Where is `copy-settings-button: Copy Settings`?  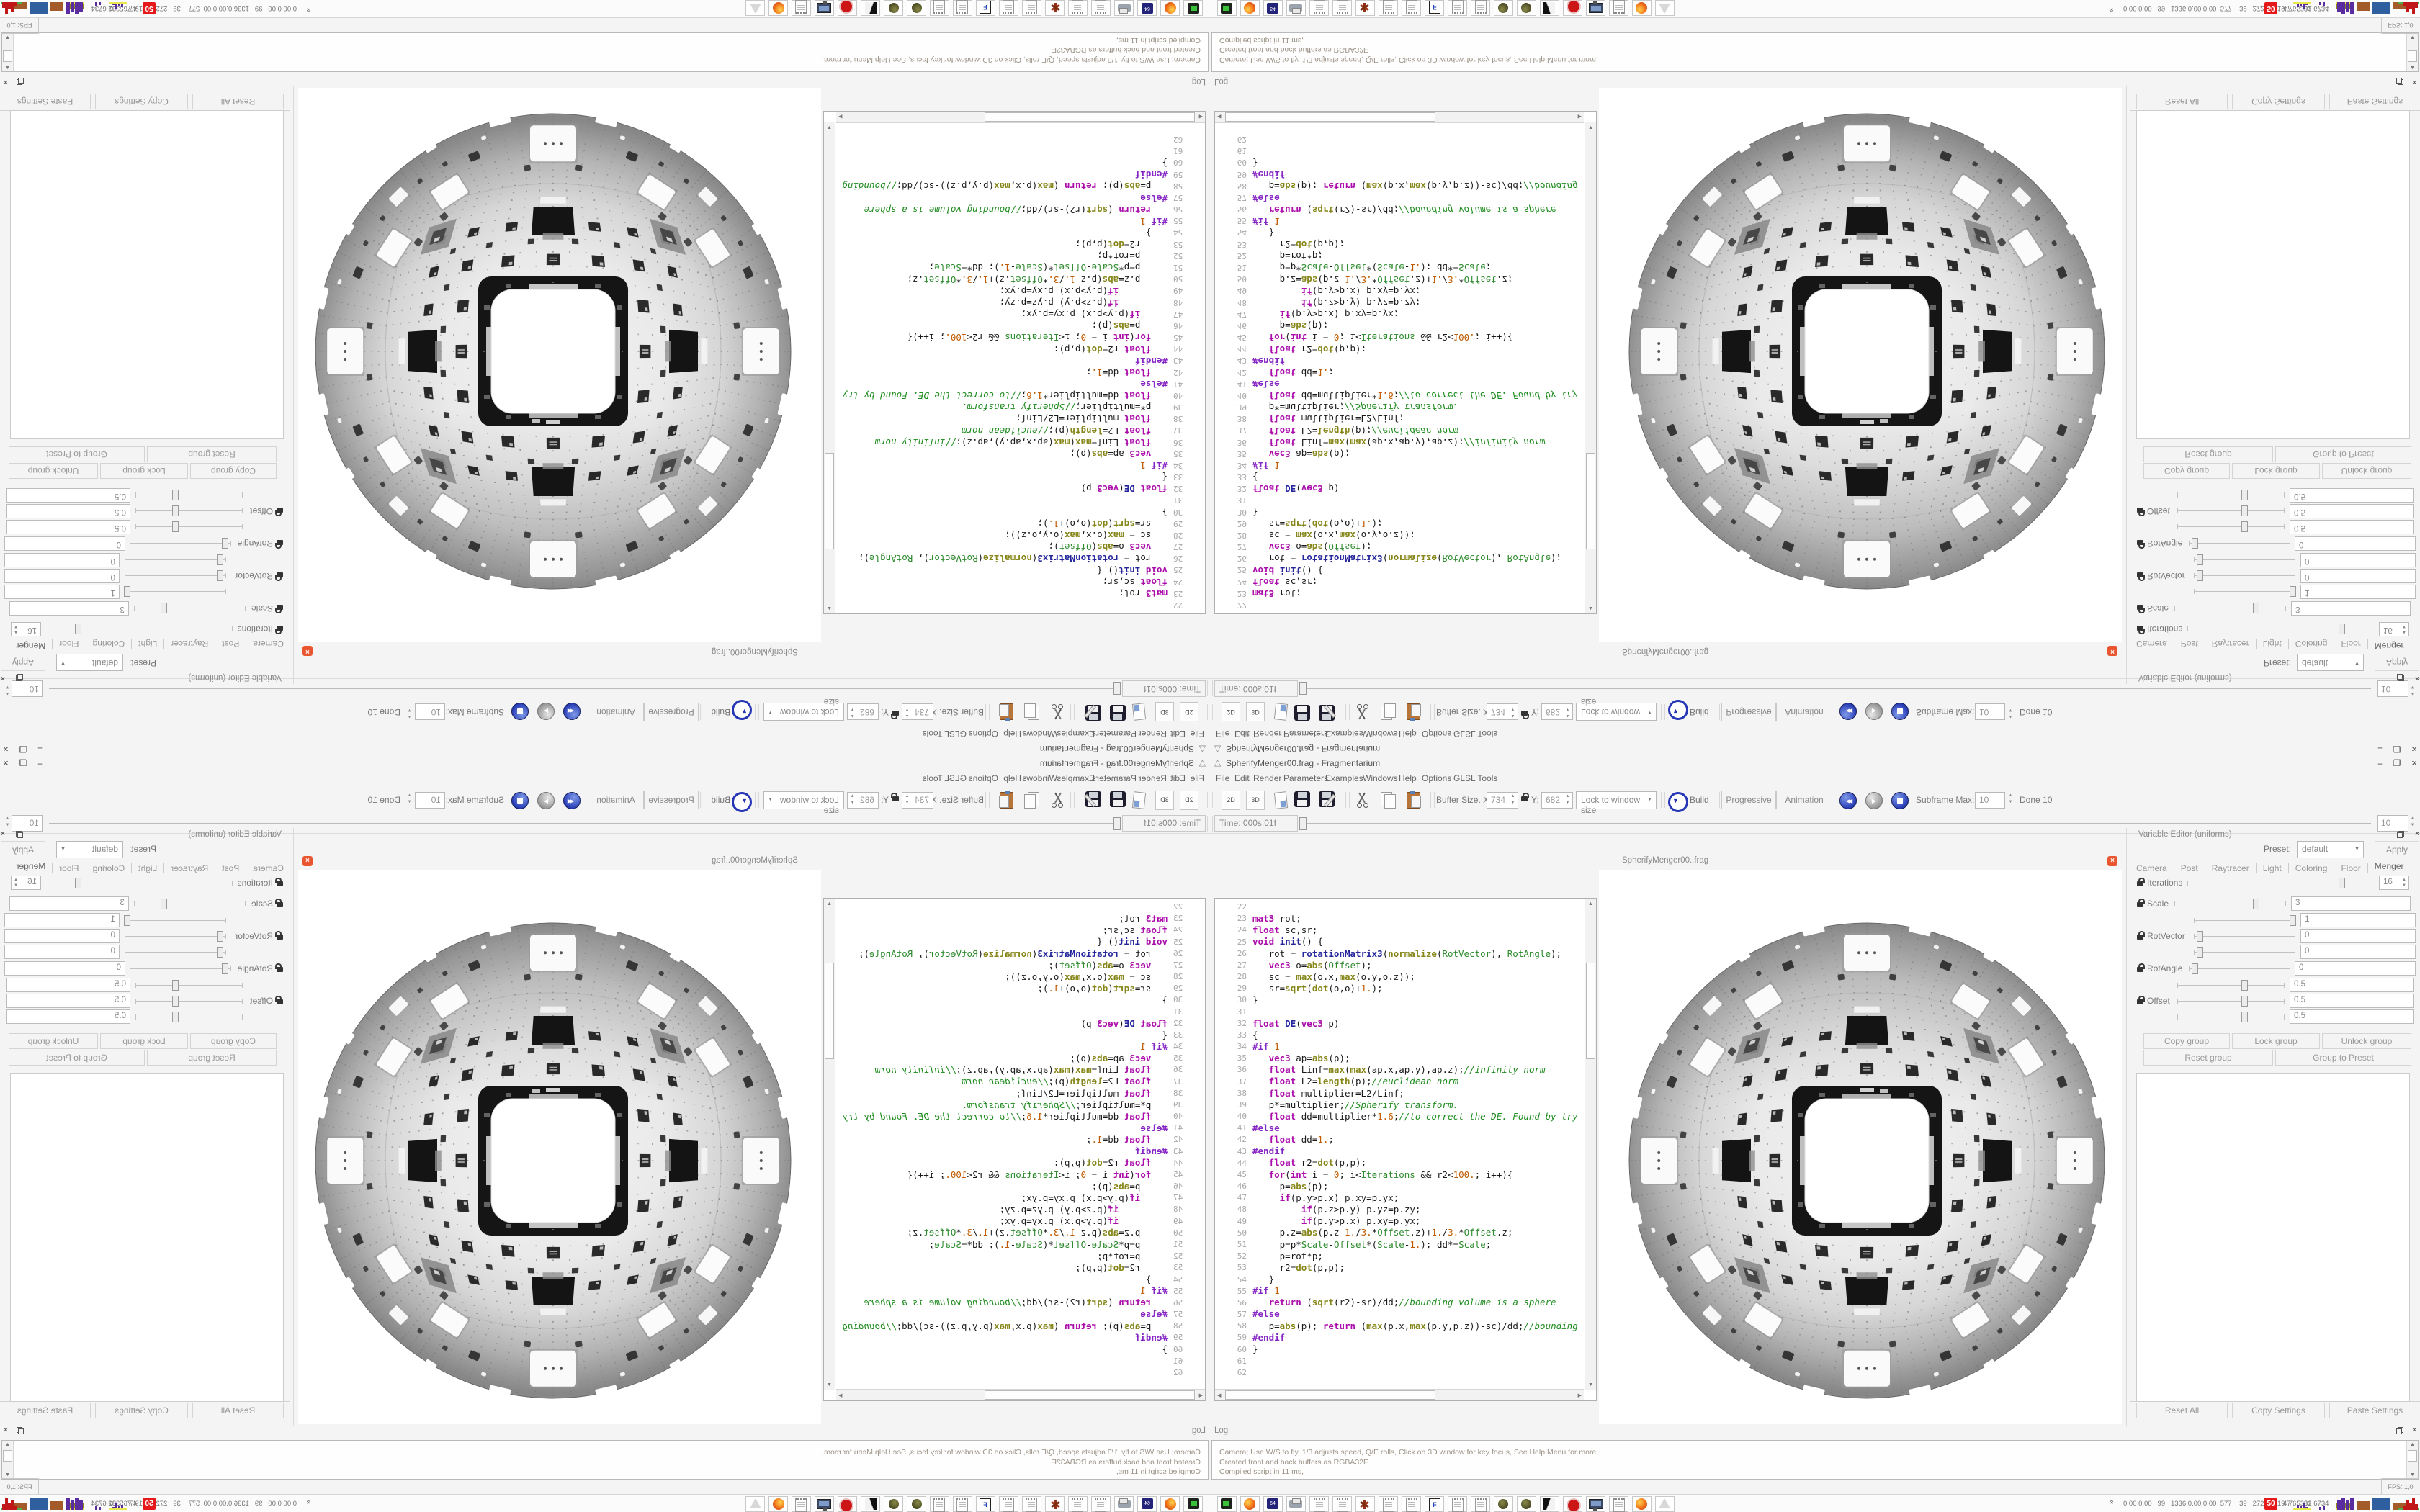
copy-settings-button: Copy Settings is located at coordinates (2278, 101).